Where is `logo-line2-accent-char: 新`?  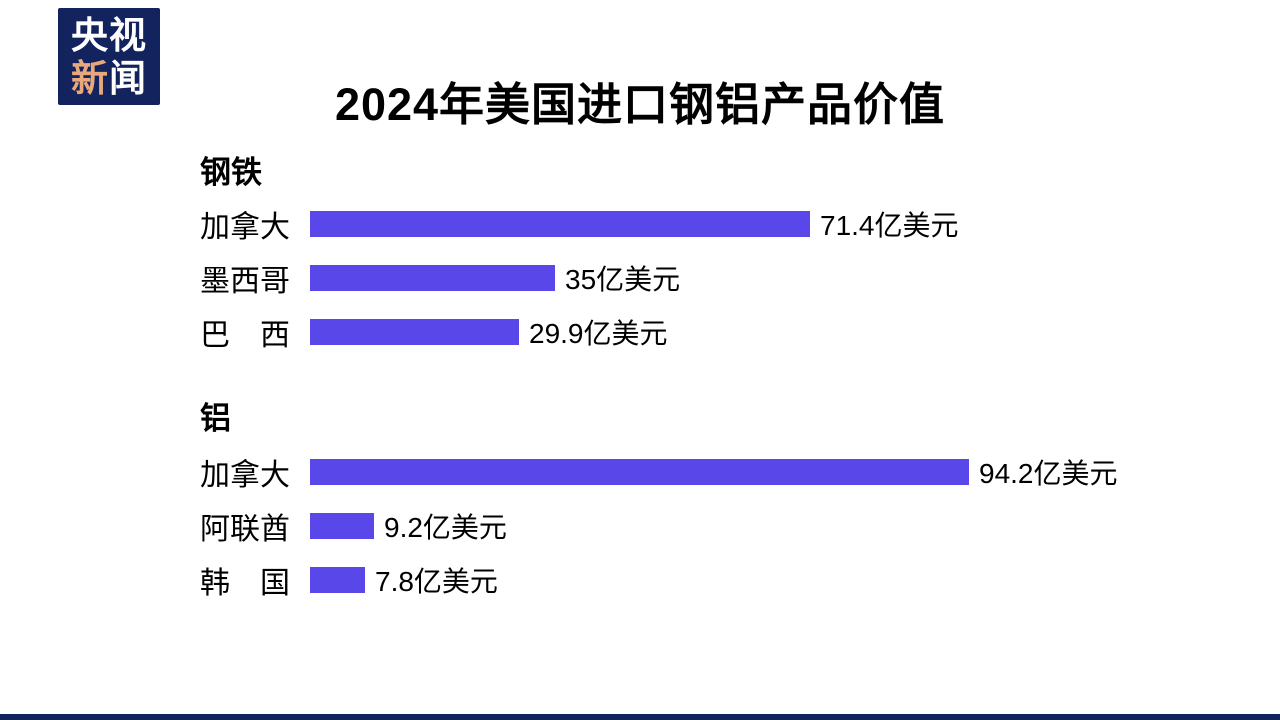
logo-line2-accent-char: 新 is located at coordinates (90, 78).